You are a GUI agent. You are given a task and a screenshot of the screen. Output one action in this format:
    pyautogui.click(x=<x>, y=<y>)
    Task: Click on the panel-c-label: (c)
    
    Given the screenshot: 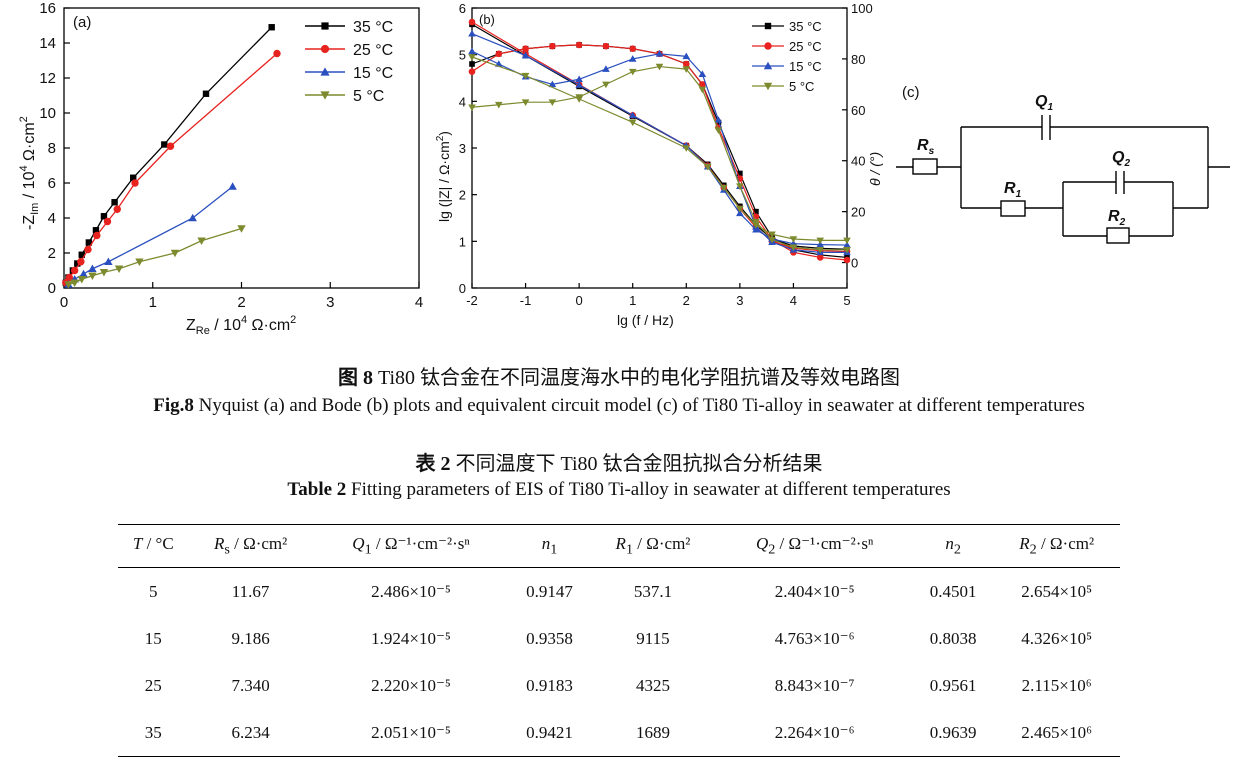 What is the action you would take?
    pyautogui.click(x=911, y=92)
    